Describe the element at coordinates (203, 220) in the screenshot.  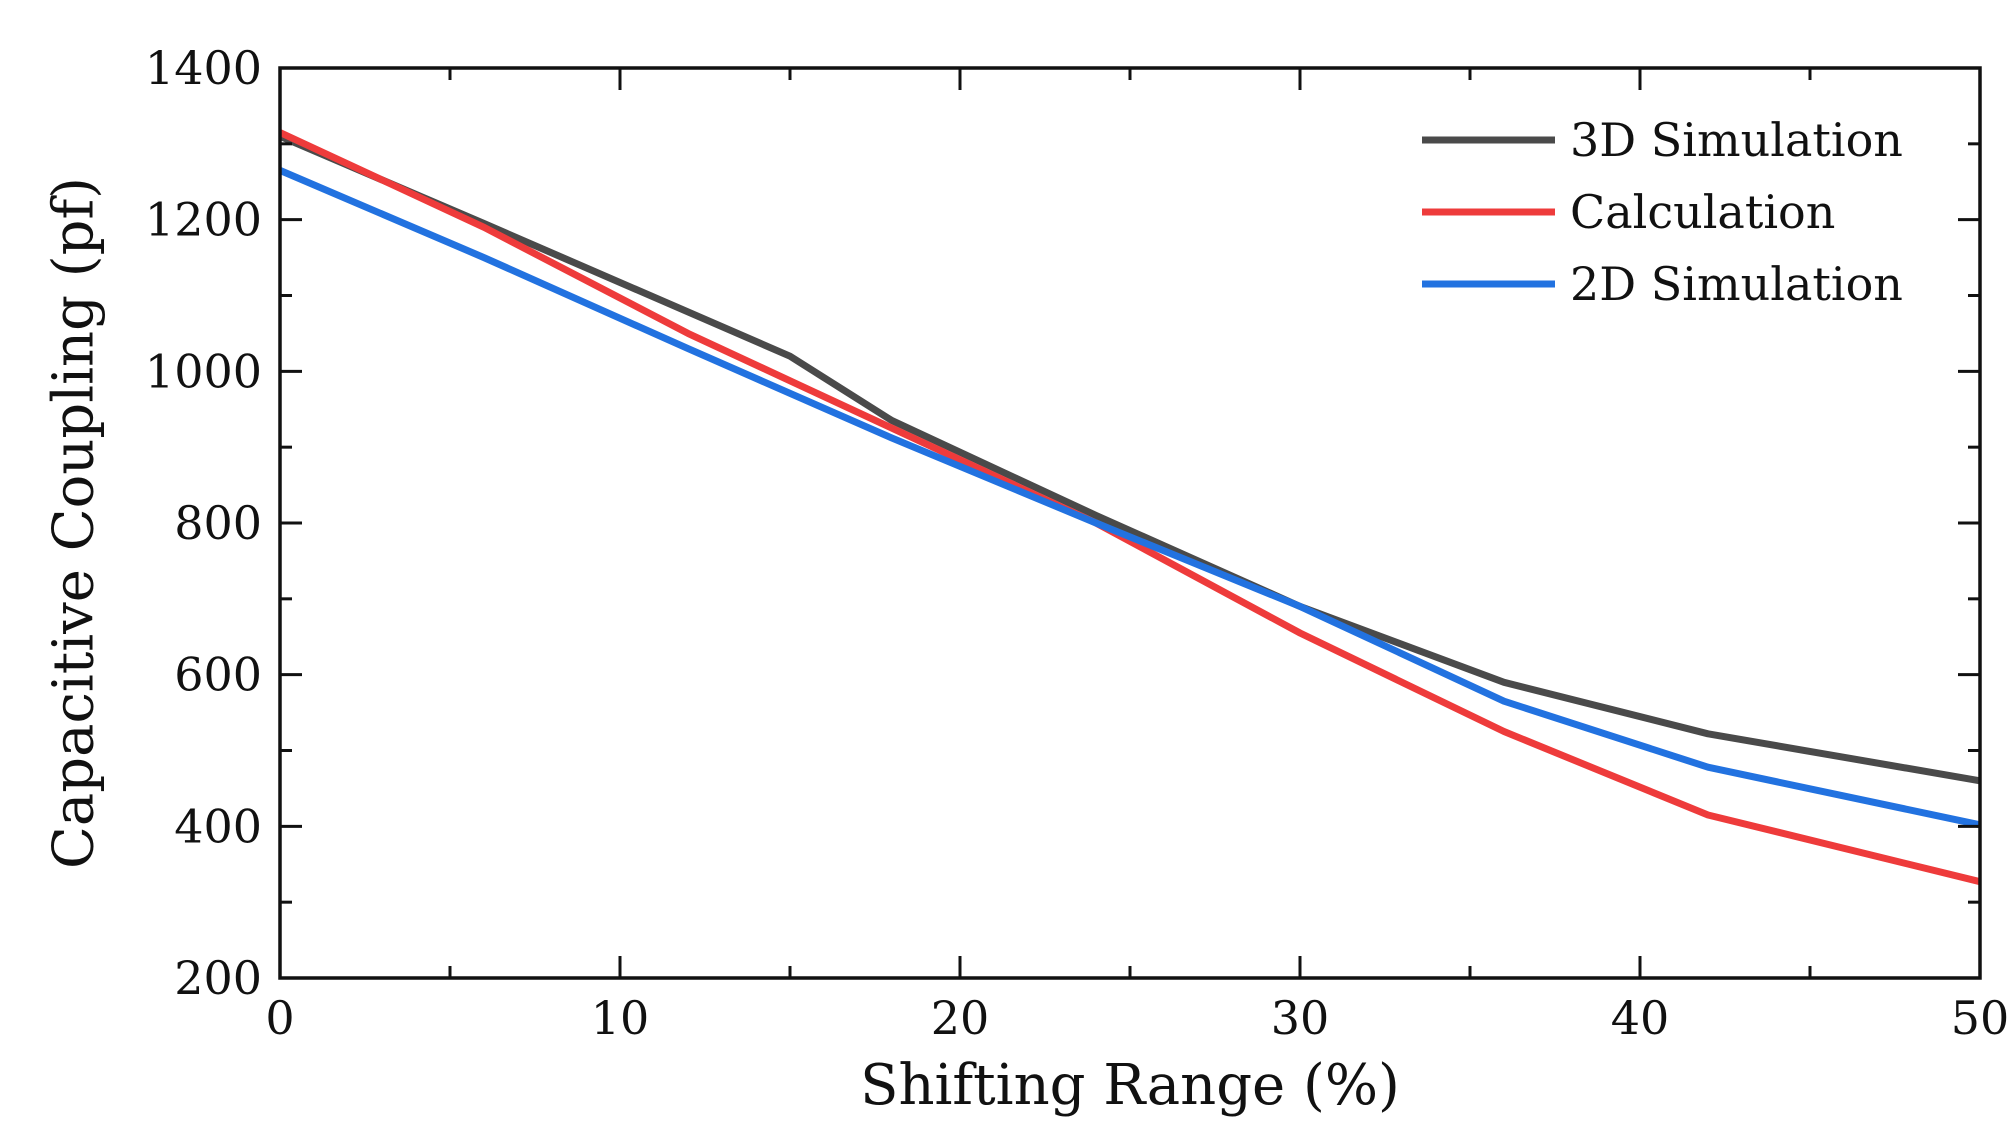
I see `y-tick-label: 1200` at that location.